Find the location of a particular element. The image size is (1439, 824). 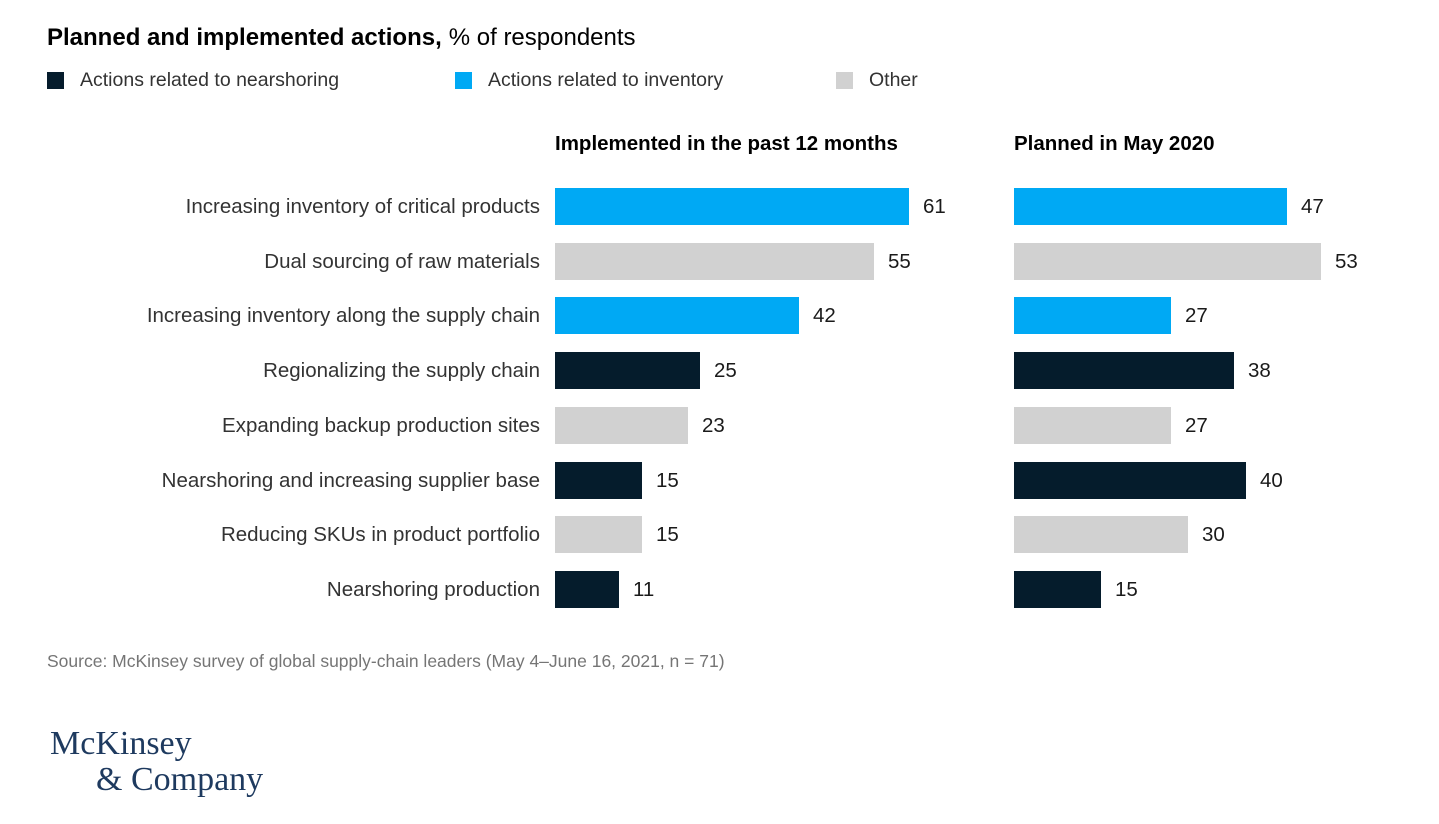

legend-item-nearshoring: Actions related to nearshoring is located at coordinates (193, 80).